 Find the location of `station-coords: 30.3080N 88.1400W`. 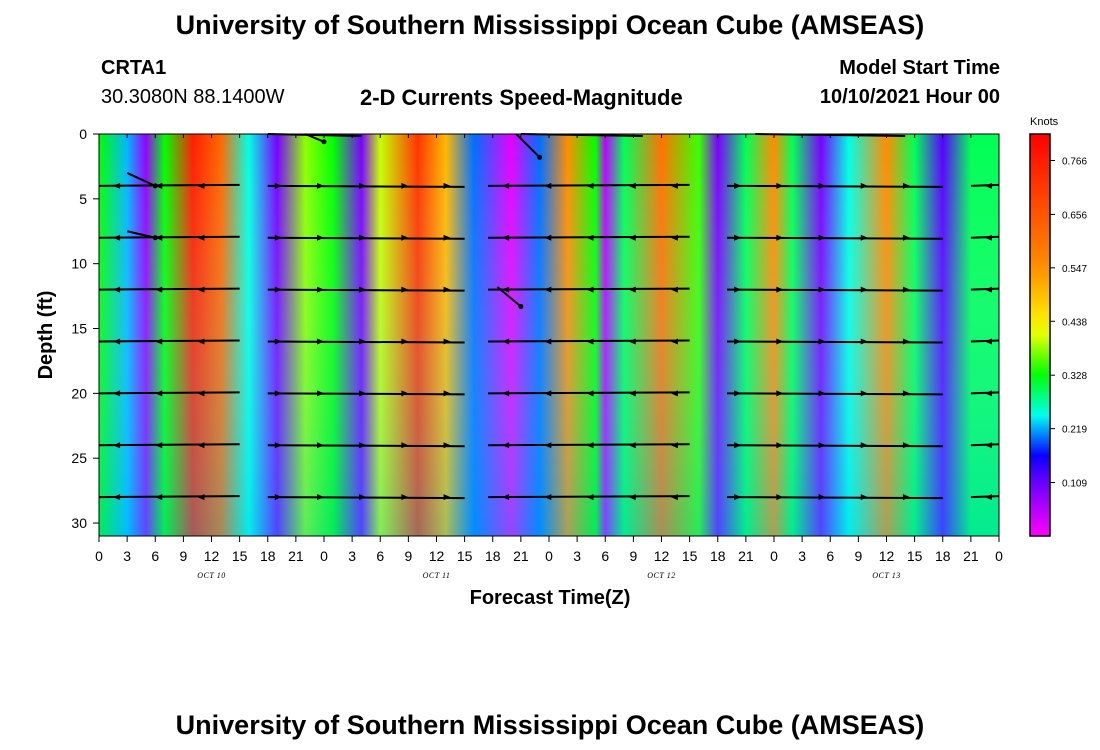

station-coords: 30.3080N 88.1400W is located at coordinates (193, 97).